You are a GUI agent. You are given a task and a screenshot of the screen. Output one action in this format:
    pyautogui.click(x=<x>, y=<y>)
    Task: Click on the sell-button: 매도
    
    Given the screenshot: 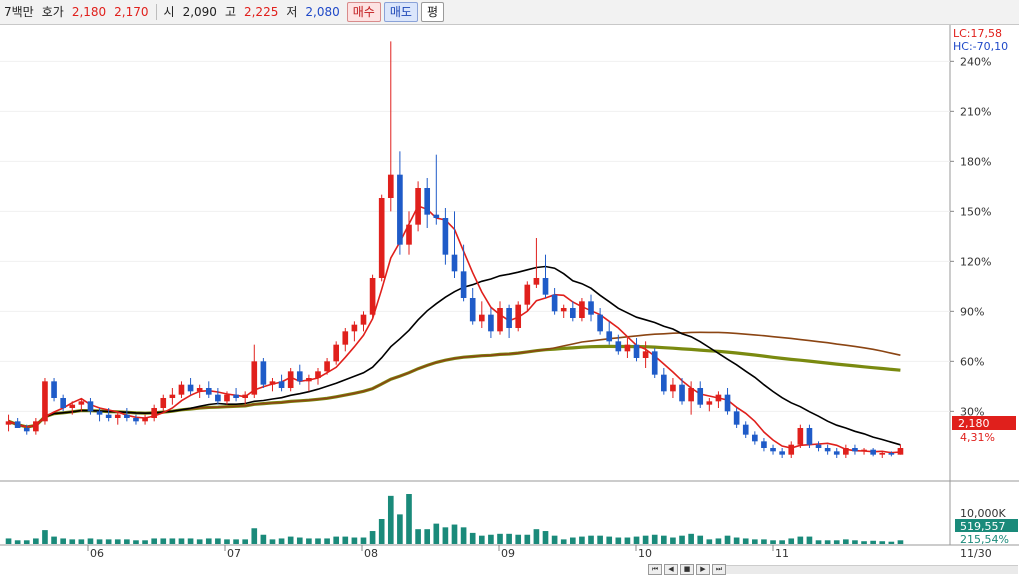 What is the action you would take?
    pyautogui.click(x=400, y=12)
    